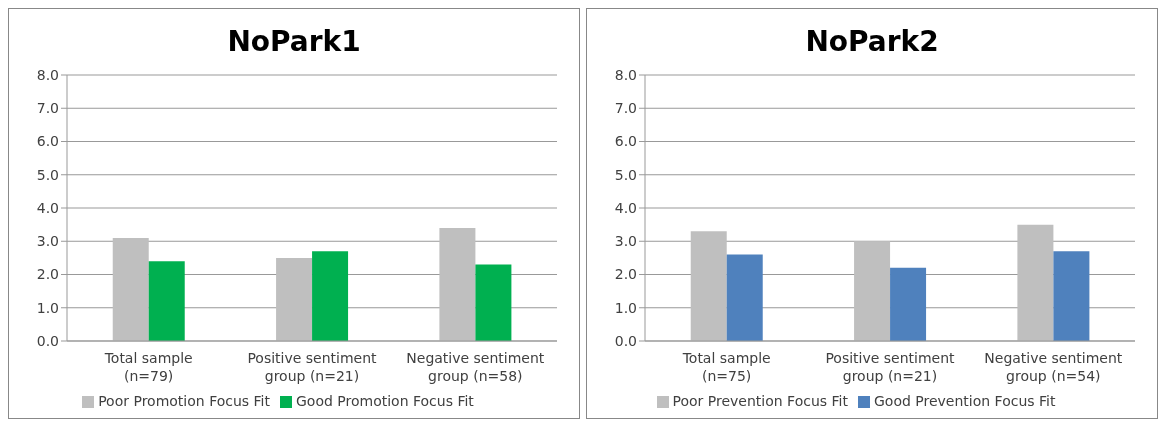 The width and height of the screenshot is (1167, 427). Describe the element at coordinates (1053, 367) in the screenshot. I see `x-tick-label: Negative sentiment group (n=54)` at that location.